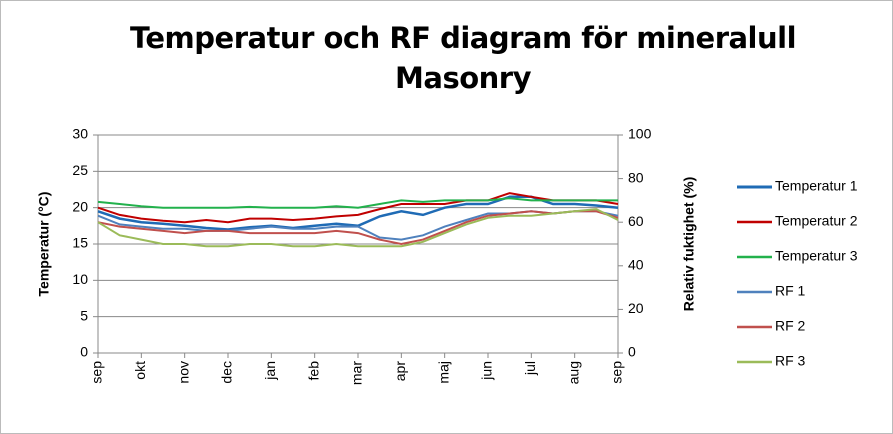  What do you see at coordinates (44, 244) in the screenshot?
I see `y-axis-label: Temperatur (°C)` at bounding box center [44, 244].